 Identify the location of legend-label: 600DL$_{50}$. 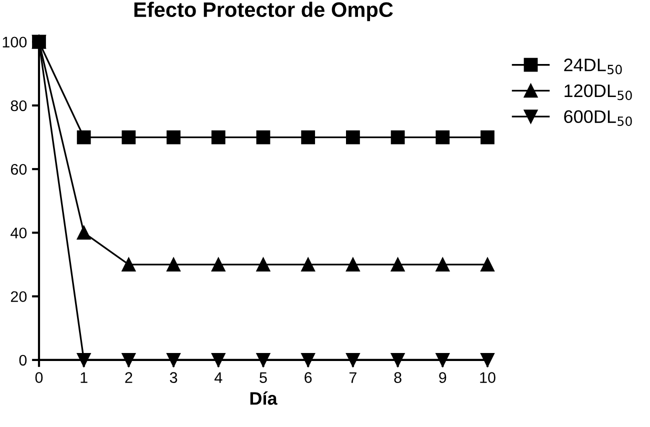
(598, 118).